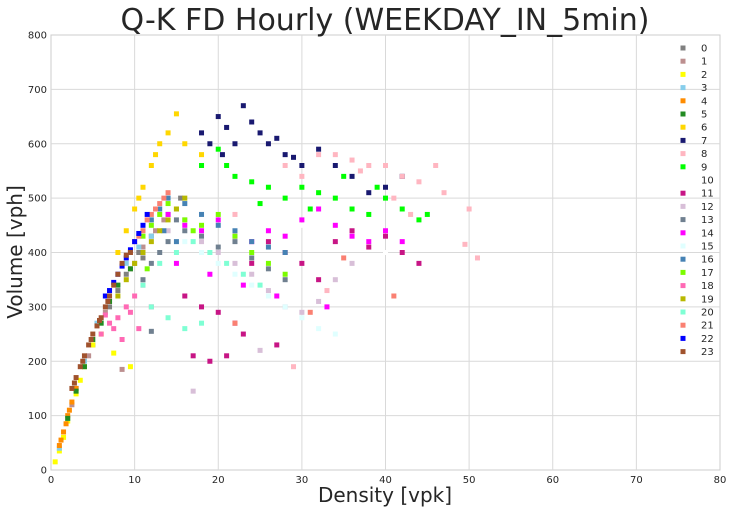  What do you see at coordinates (707, 260) in the screenshot?
I see `legend-label-16: 16` at bounding box center [707, 260].